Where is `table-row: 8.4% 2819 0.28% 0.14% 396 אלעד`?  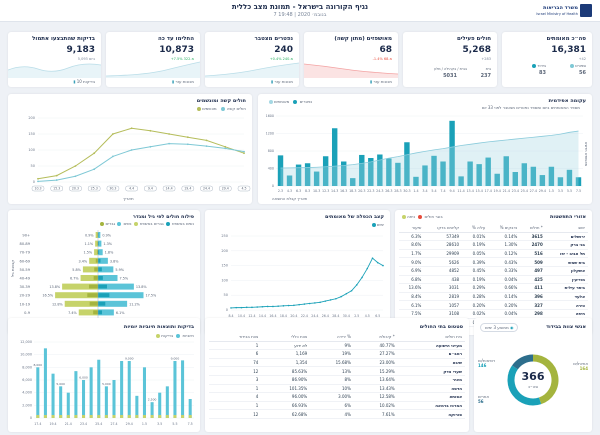 table-row: 8.4% 2819 0.28% 0.14% 396 אלעד is located at coordinates (493, 297).